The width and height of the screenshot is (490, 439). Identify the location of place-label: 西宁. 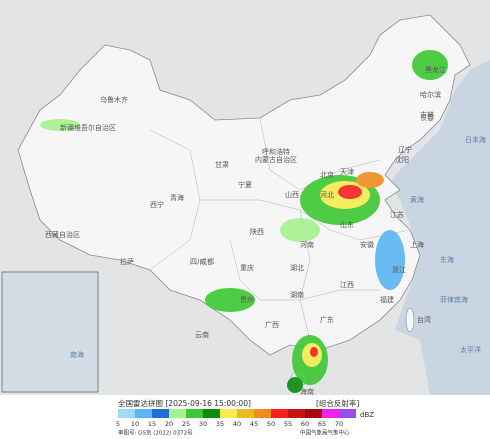
(157, 204).